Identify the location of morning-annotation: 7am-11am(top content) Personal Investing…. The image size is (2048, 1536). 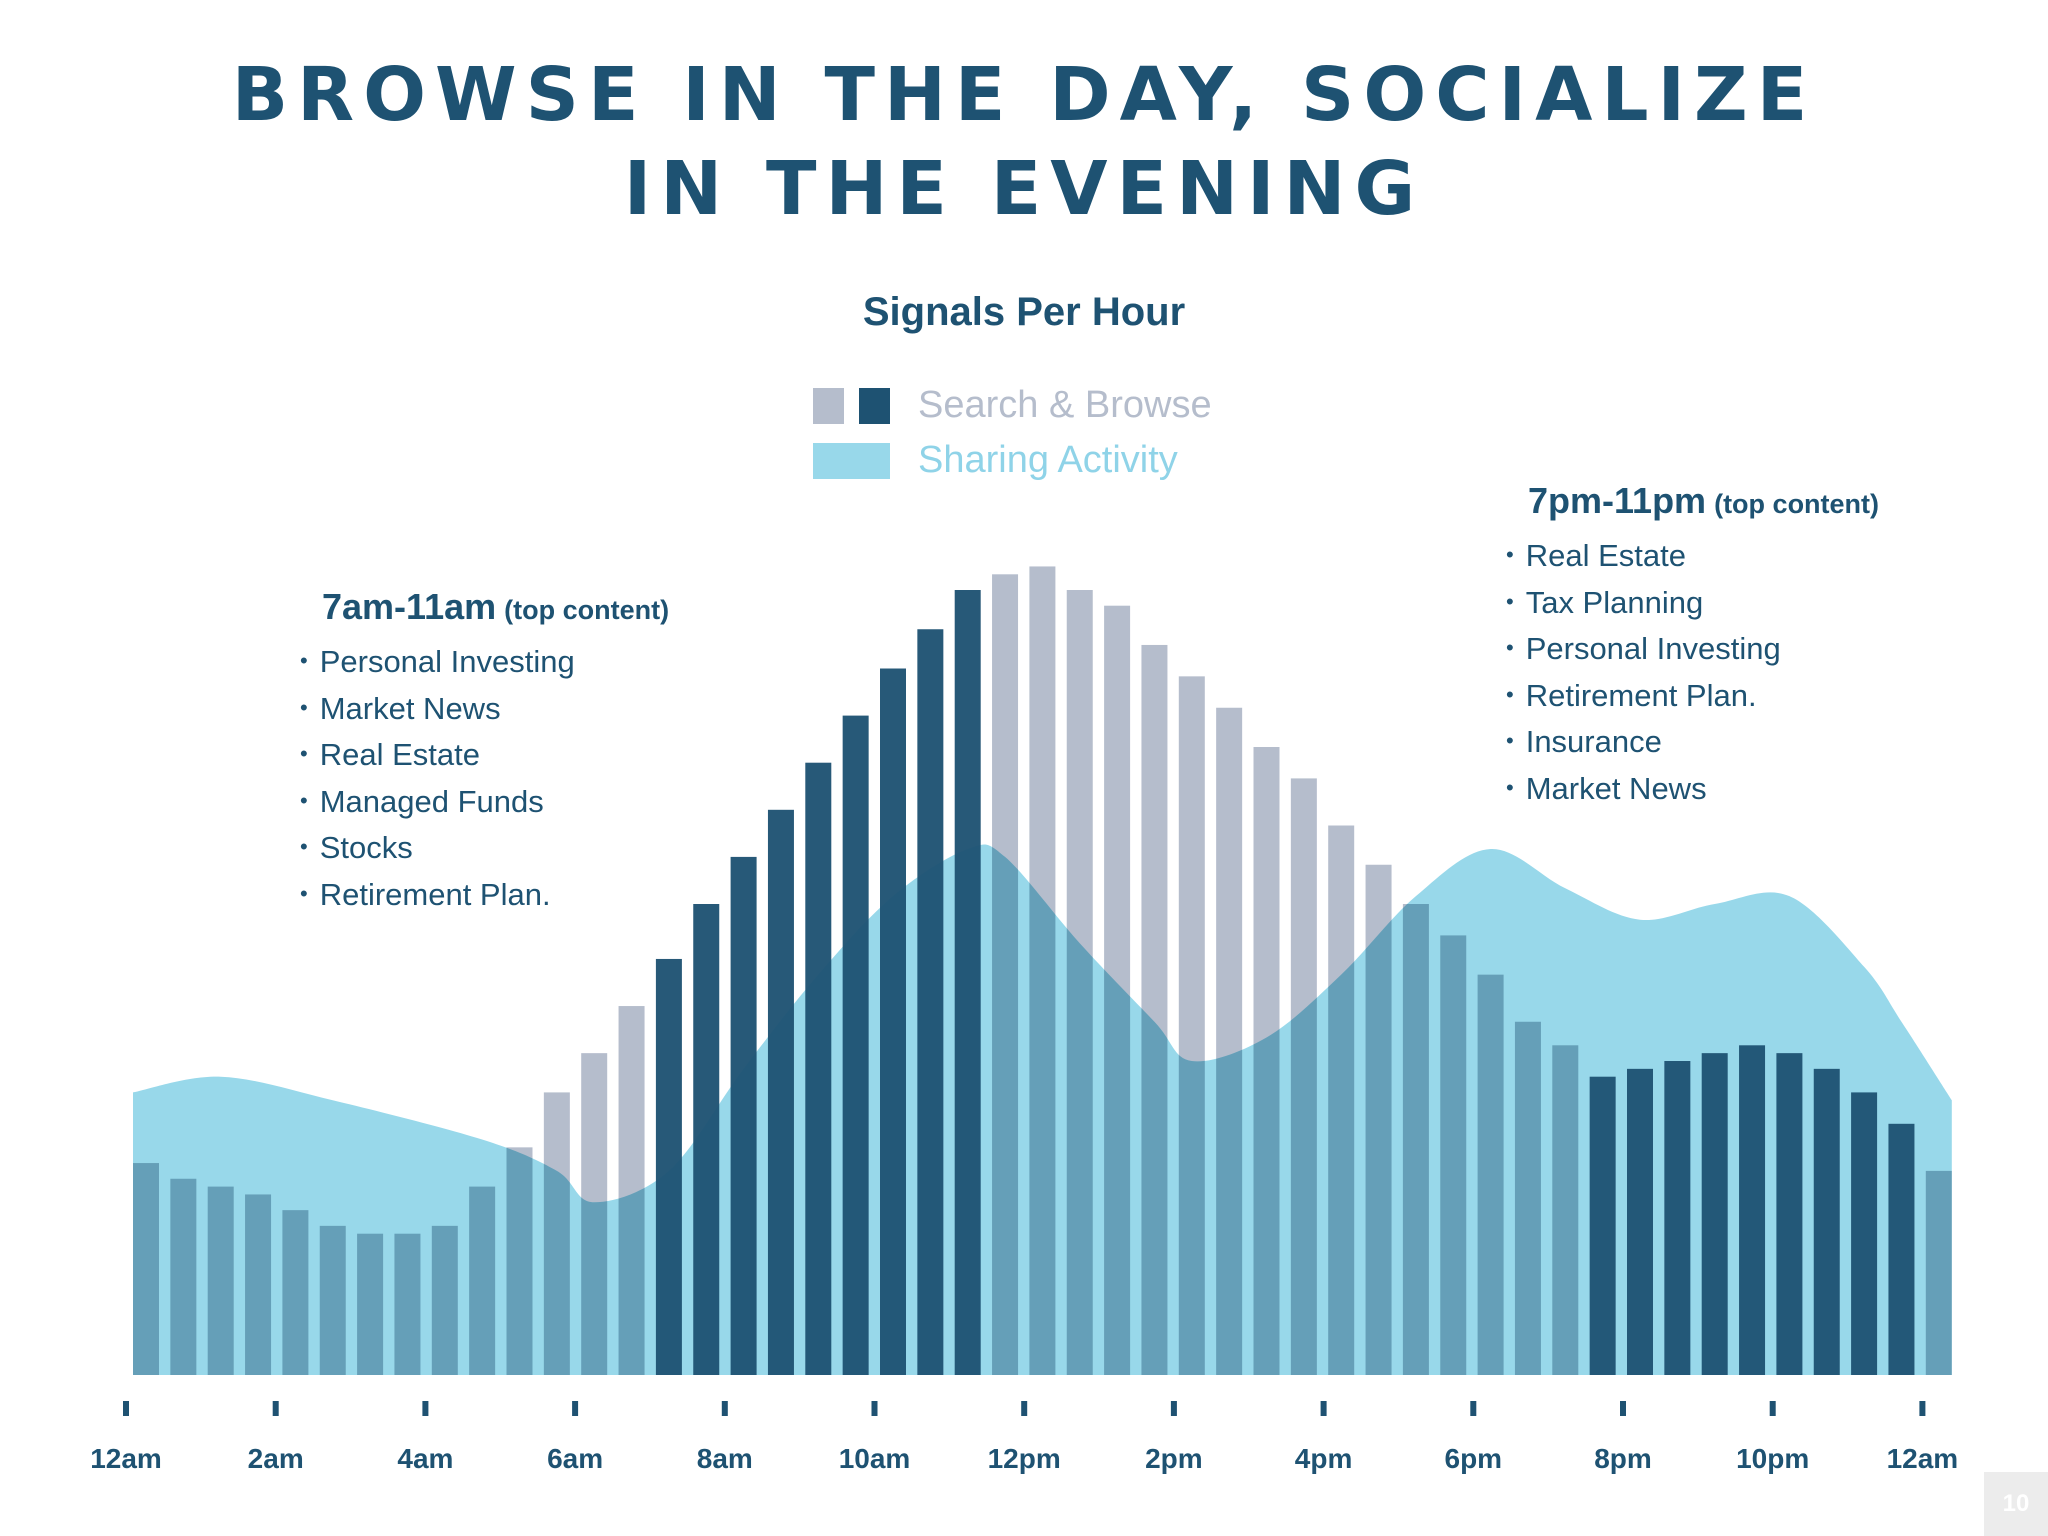
(484, 752).